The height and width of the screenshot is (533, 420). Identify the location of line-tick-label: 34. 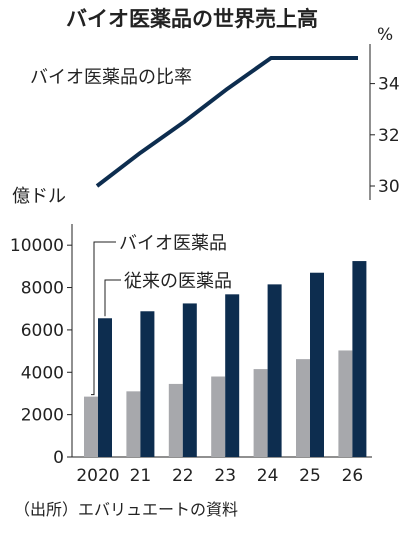
(389, 85).